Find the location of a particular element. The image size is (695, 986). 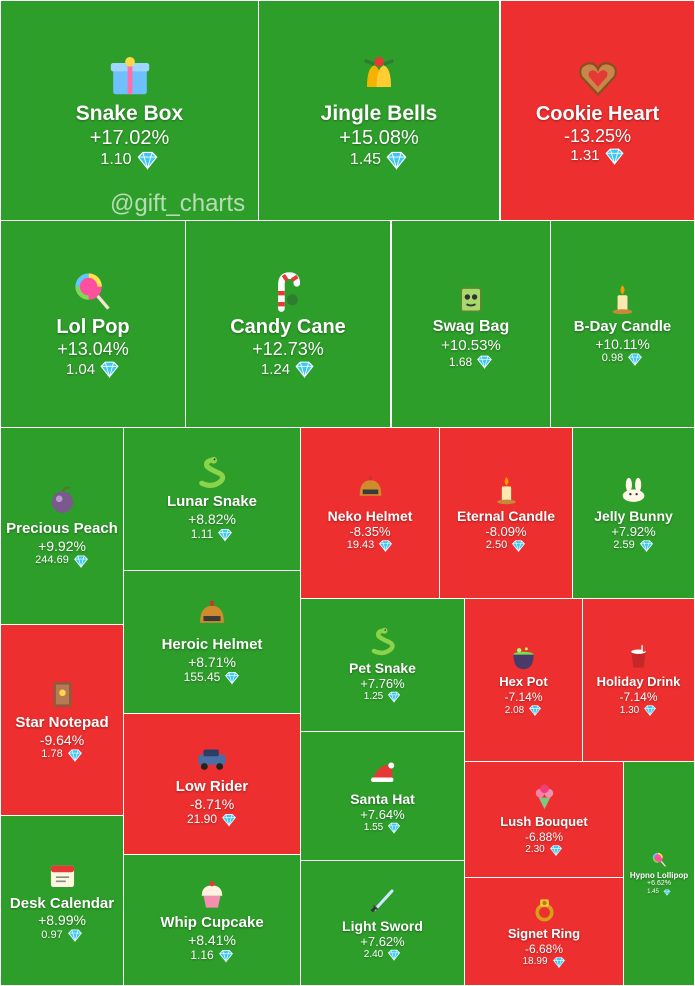

tile-change: +7.92% is located at coordinates (633, 531).